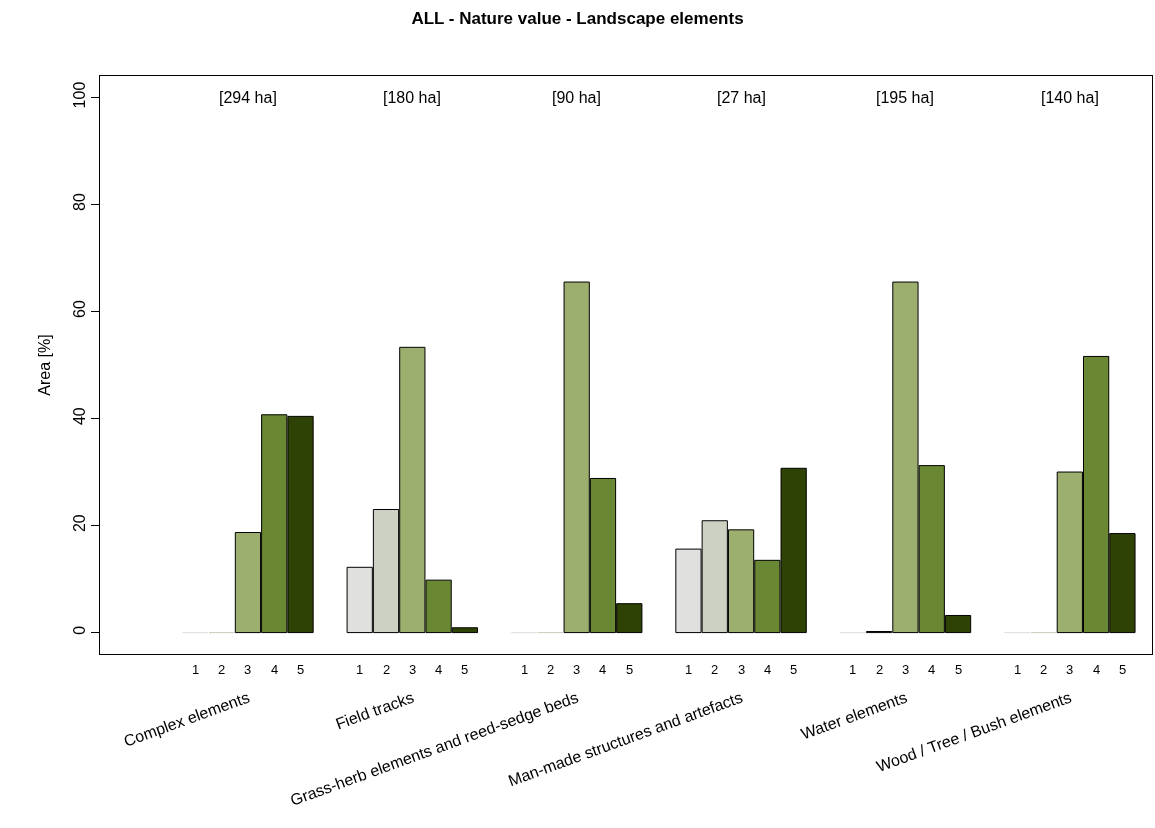  Describe the element at coordinates (375, 710) in the screenshot. I see `x-tick-label: Field tracks` at that location.